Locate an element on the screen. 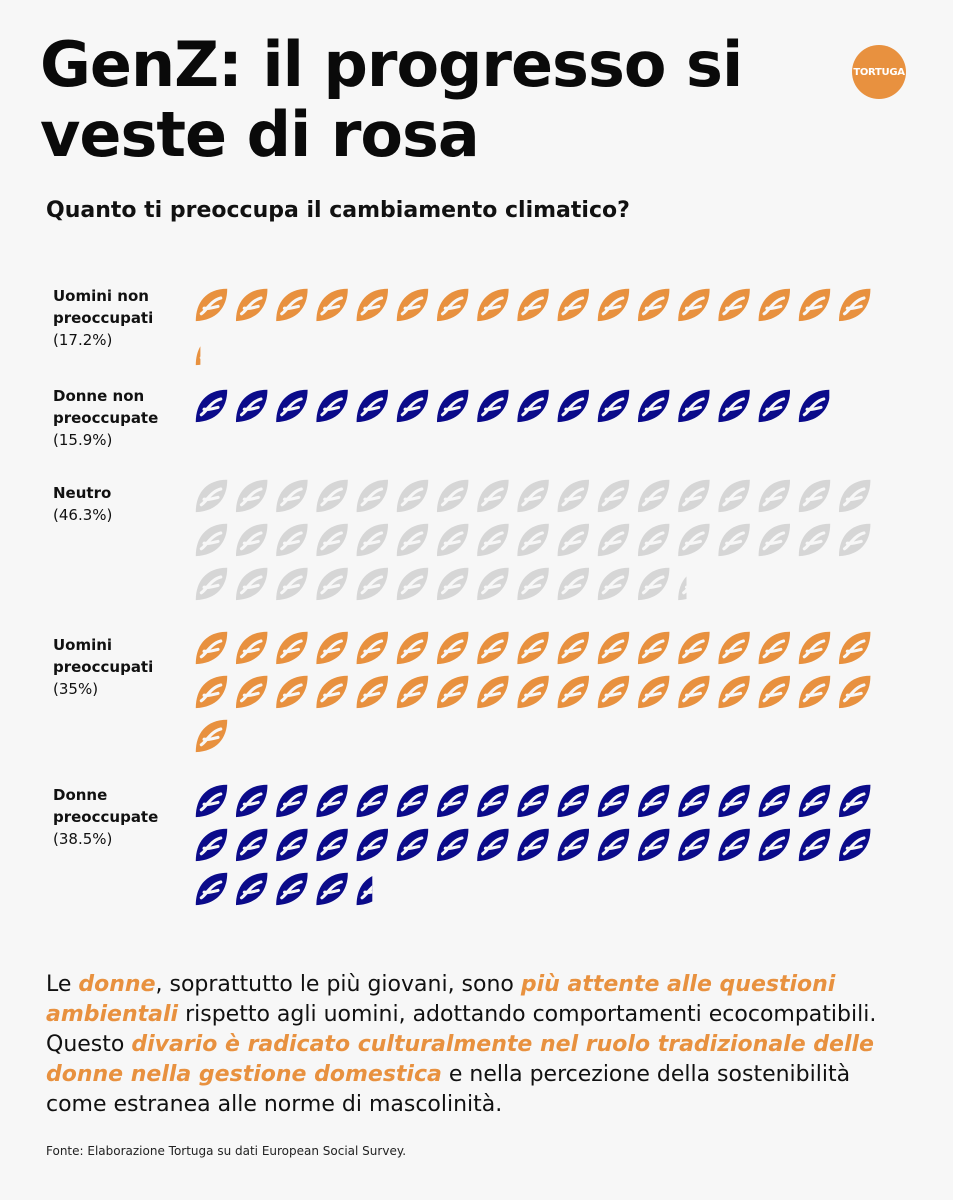  desc-highlight-2: più attente alle questioni ambientali is located at coordinates (441, 999).